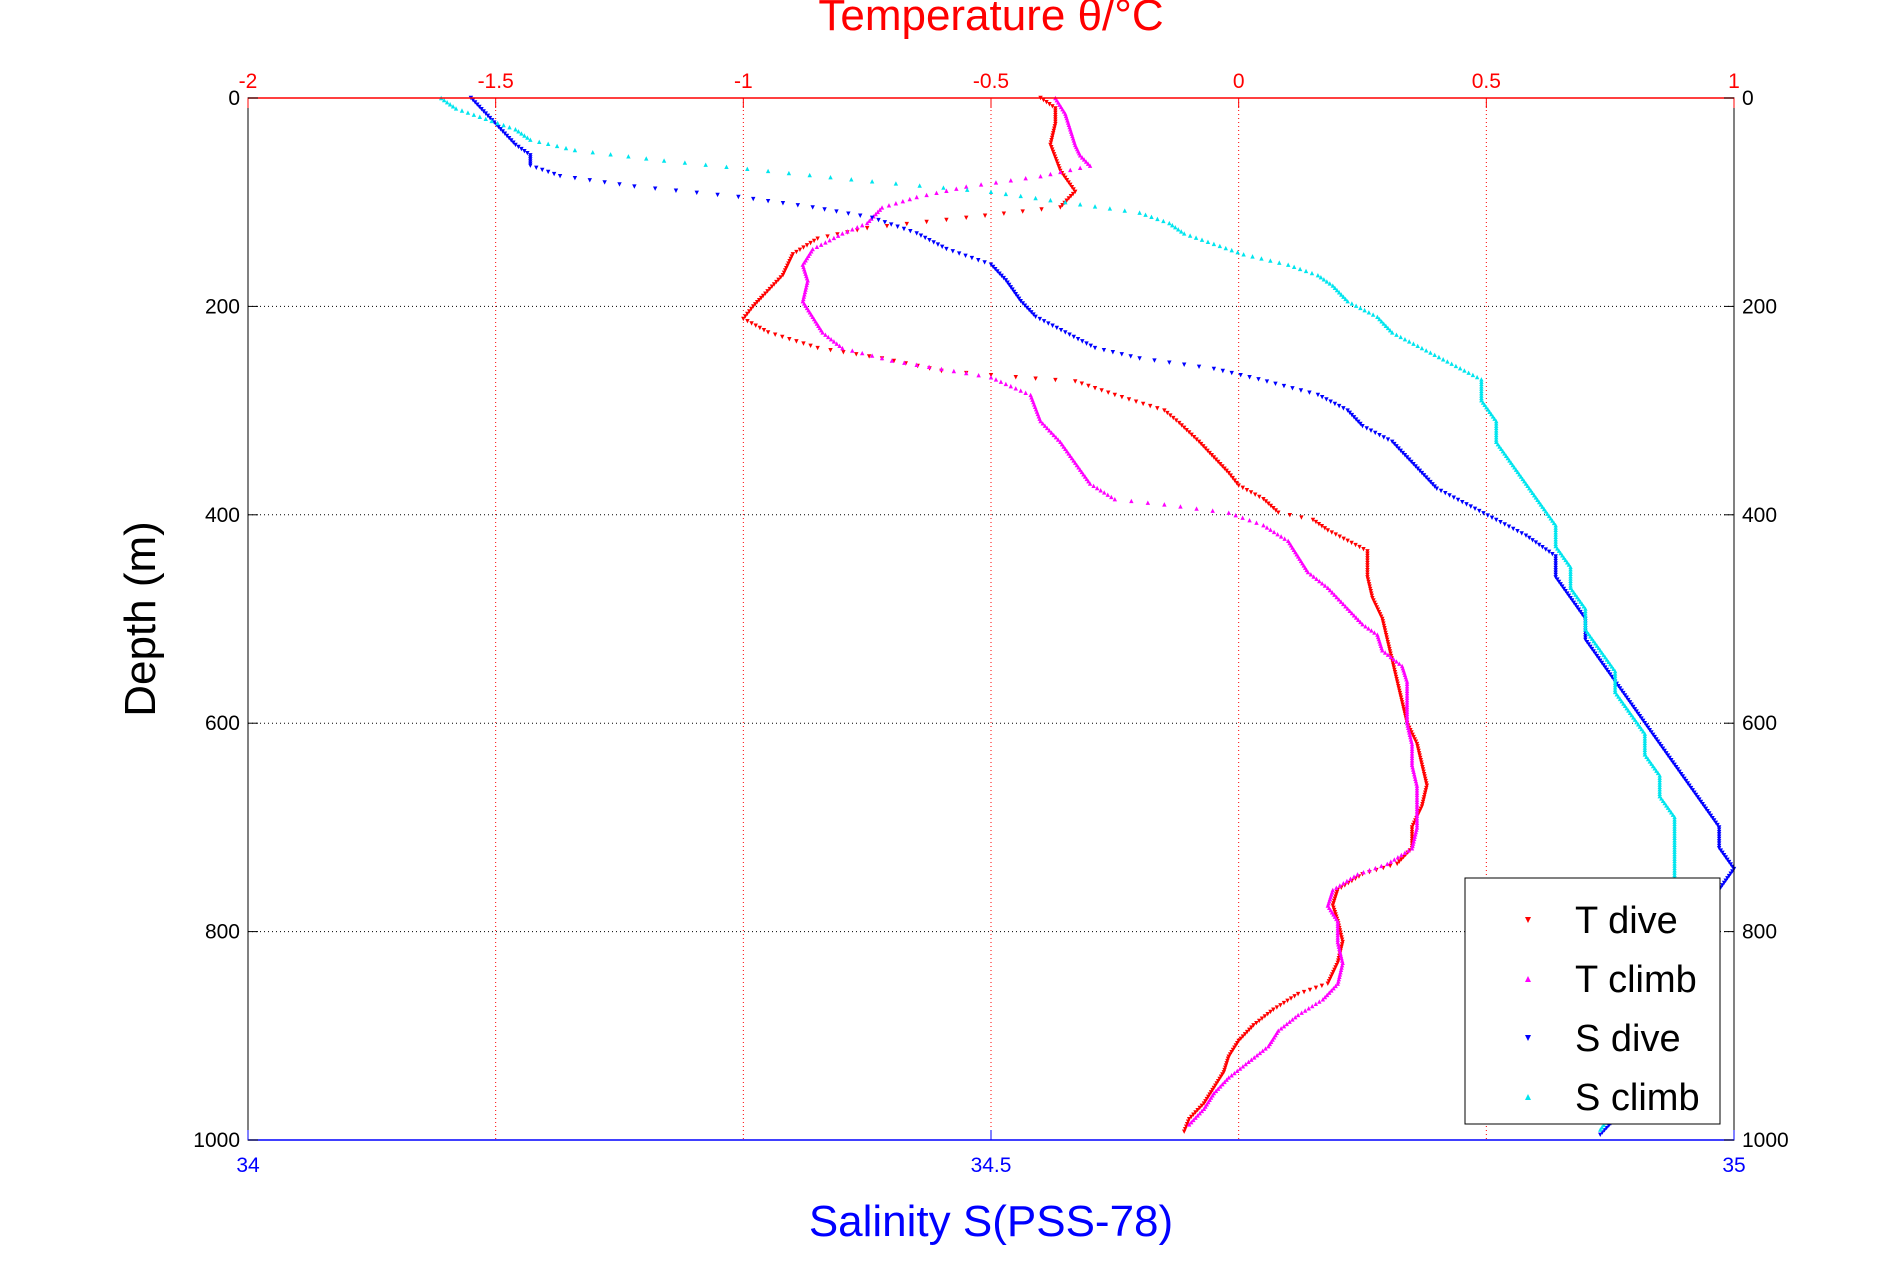 The image size is (1891, 1262). What do you see at coordinates (216, 1140) in the screenshot?
I see `left-tick-label: 1000` at bounding box center [216, 1140].